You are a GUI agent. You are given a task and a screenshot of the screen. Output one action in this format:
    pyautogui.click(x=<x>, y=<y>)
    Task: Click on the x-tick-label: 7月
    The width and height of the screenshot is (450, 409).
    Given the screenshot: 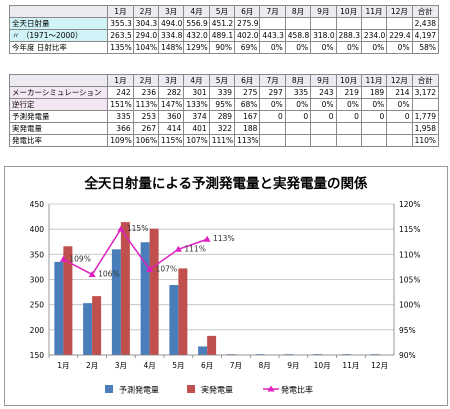 What is the action you would take?
    pyautogui.click(x=236, y=365)
    